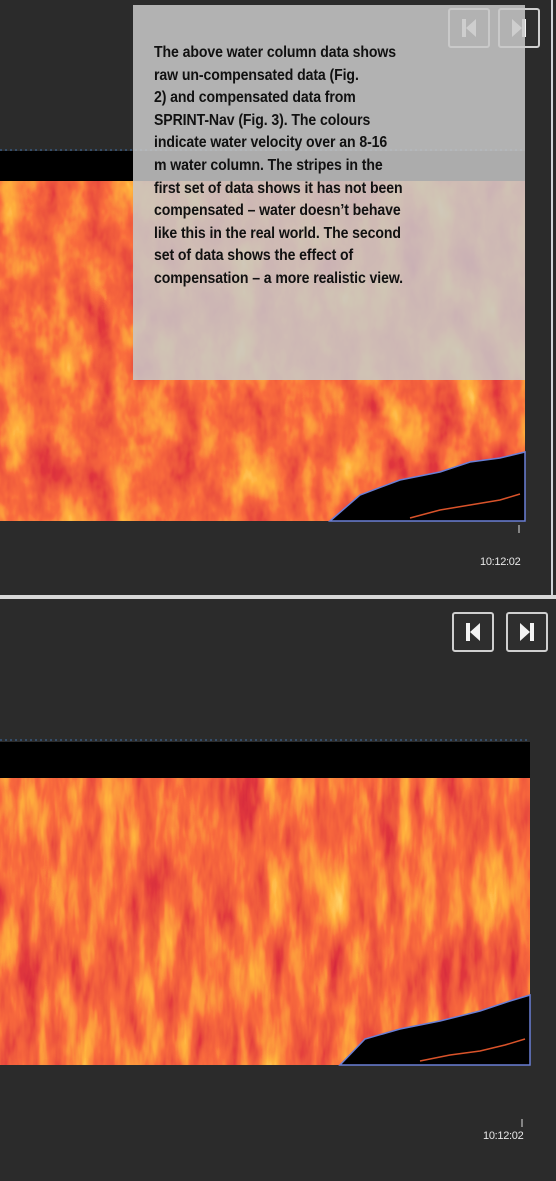  I want to click on caption-line: The above water column data shows, so click(275, 52).